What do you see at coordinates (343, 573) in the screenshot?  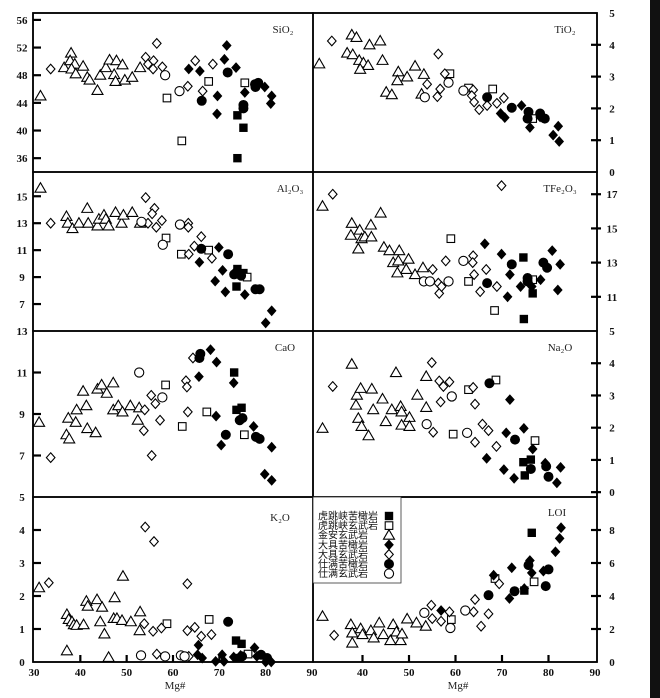 I see `legend-label: 仕满玄武岩` at bounding box center [343, 573].